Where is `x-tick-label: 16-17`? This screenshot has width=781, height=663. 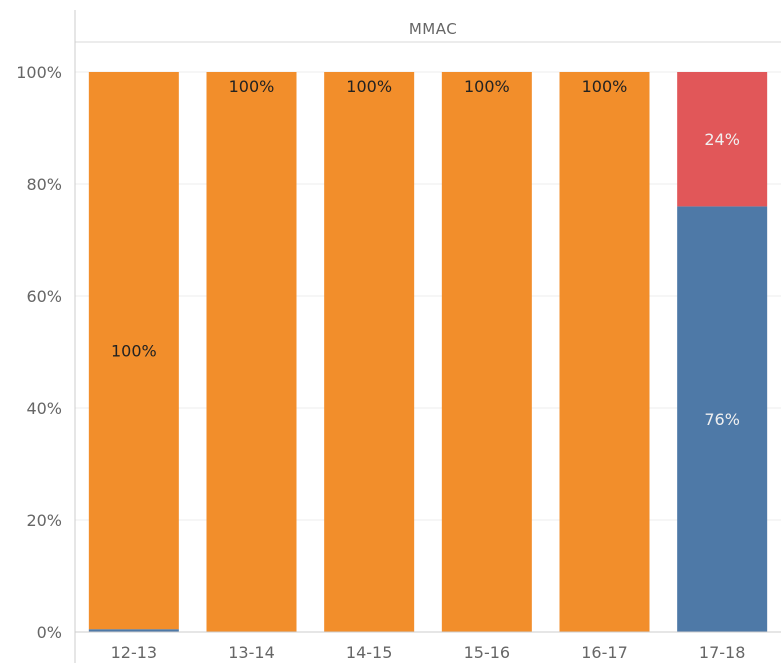
x-tick-label: 16-17 is located at coordinates (604, 652).